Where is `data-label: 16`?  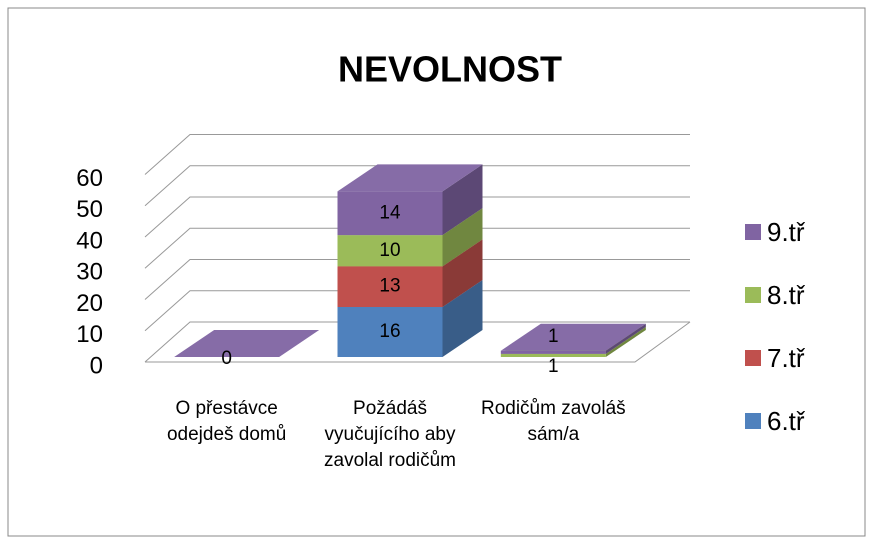
data-label: 16 is located at coordinates (389, 331).